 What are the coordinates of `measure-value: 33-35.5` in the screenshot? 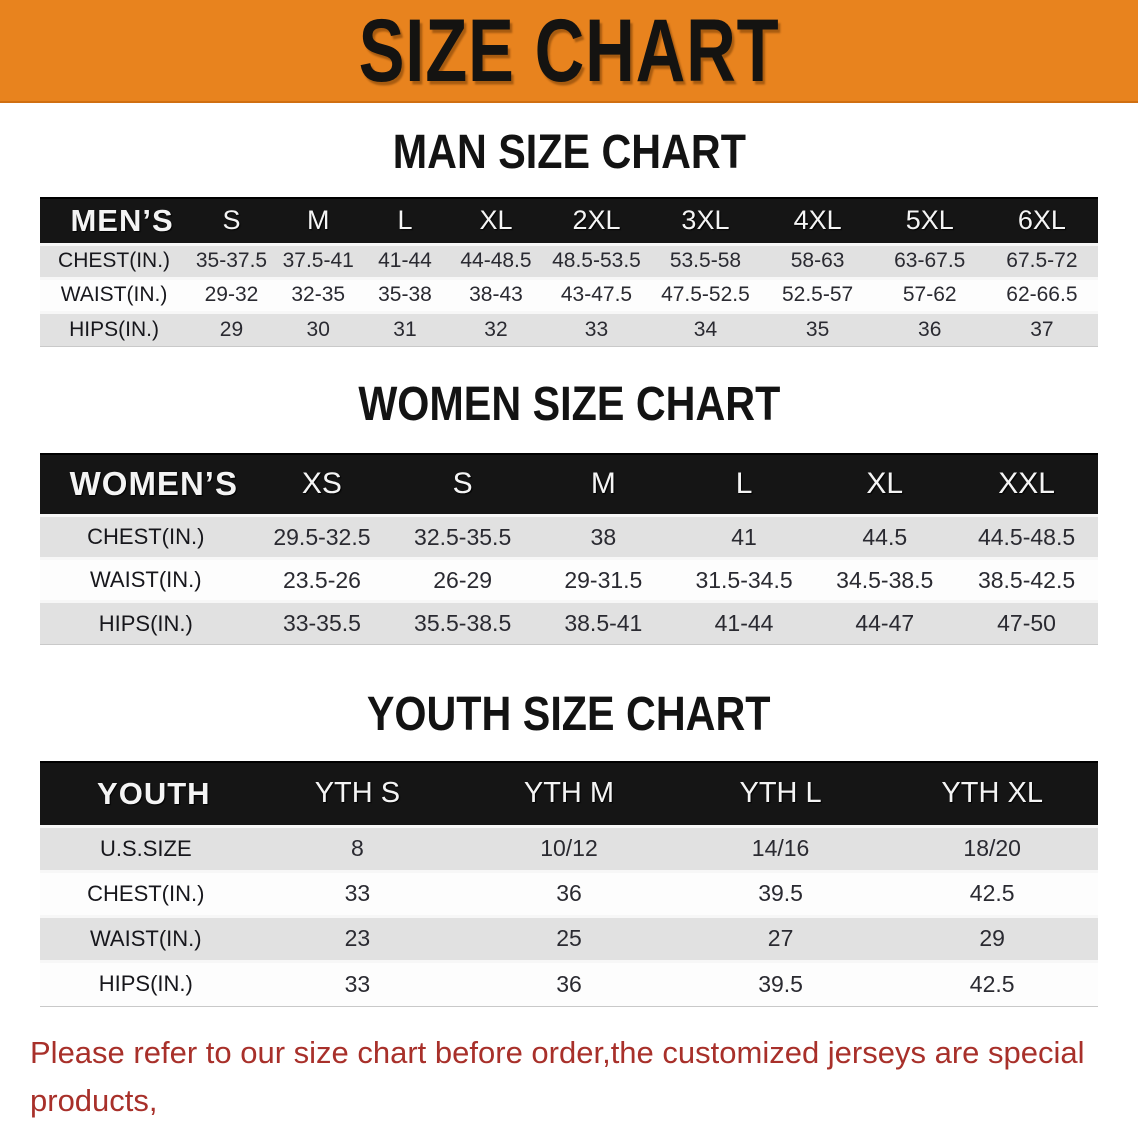 It's located at (321, 623).